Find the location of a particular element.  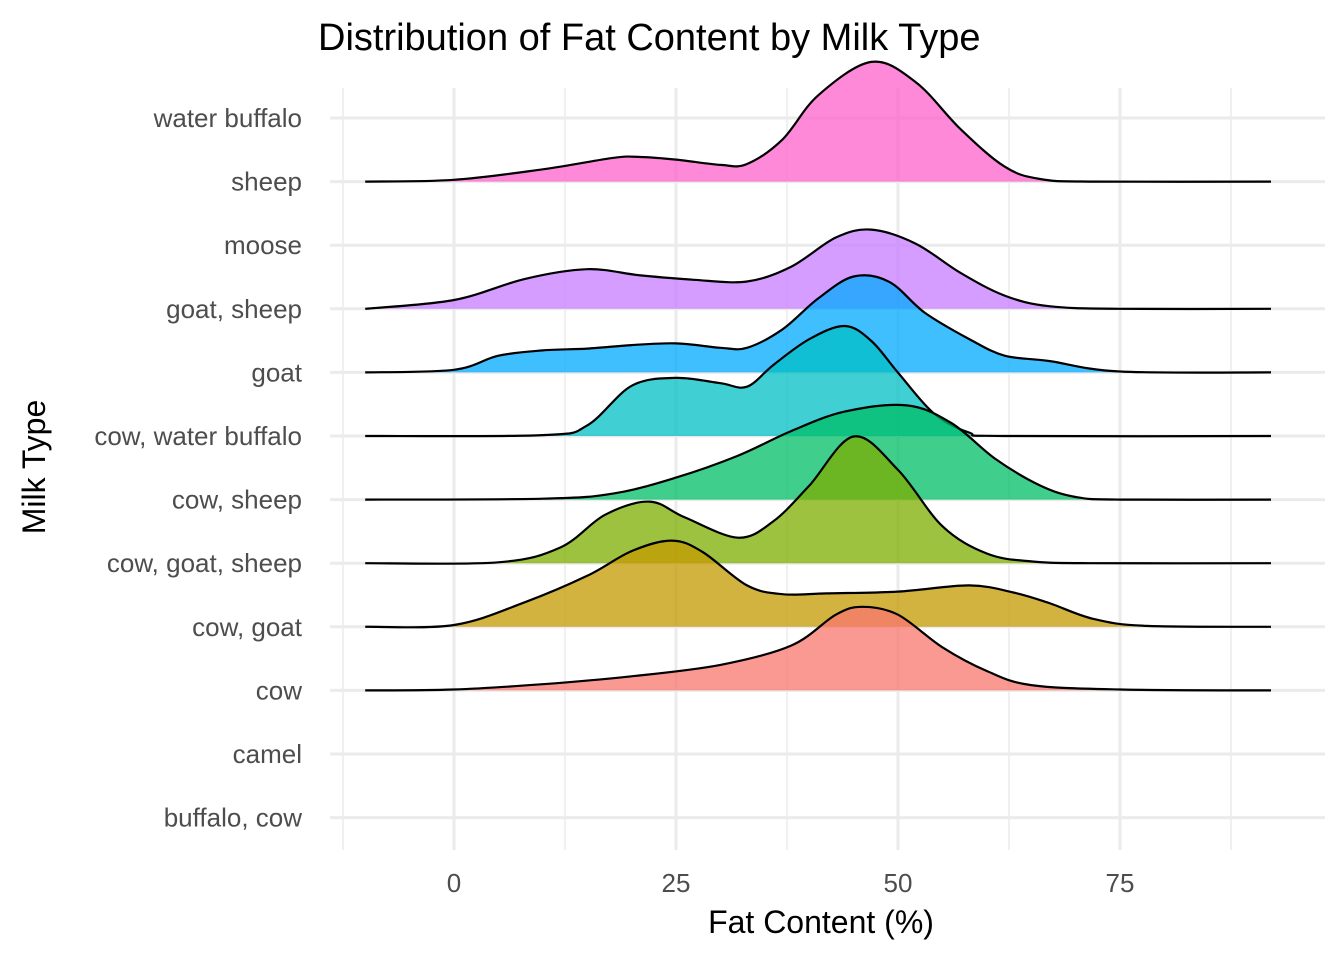

ridge-goat is located at coordinates (818, 324).